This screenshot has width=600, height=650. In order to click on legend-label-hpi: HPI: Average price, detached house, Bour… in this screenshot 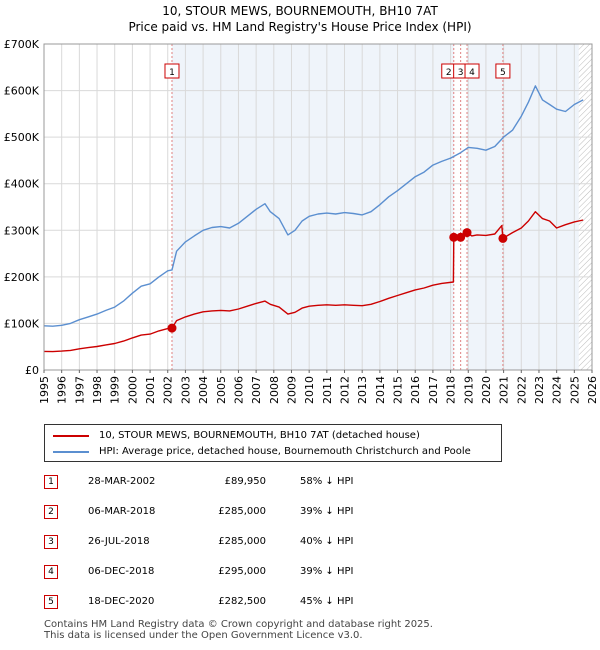, I will do `click(285, 451)`.